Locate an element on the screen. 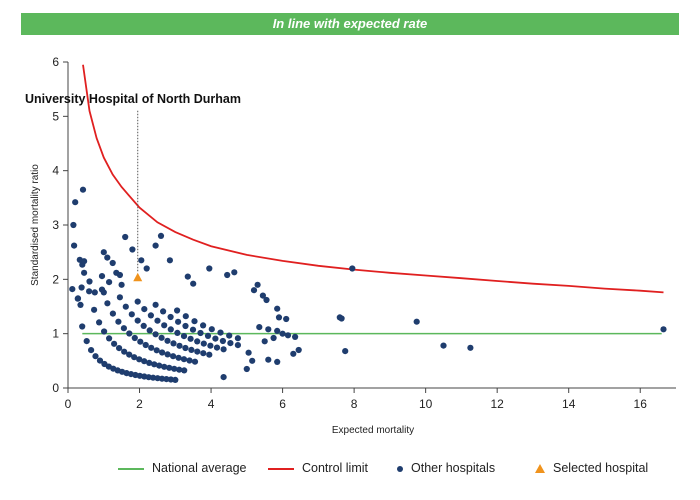 The image size is (700, 500). x-tick-label: 6 is located at coordinates (282, 404).